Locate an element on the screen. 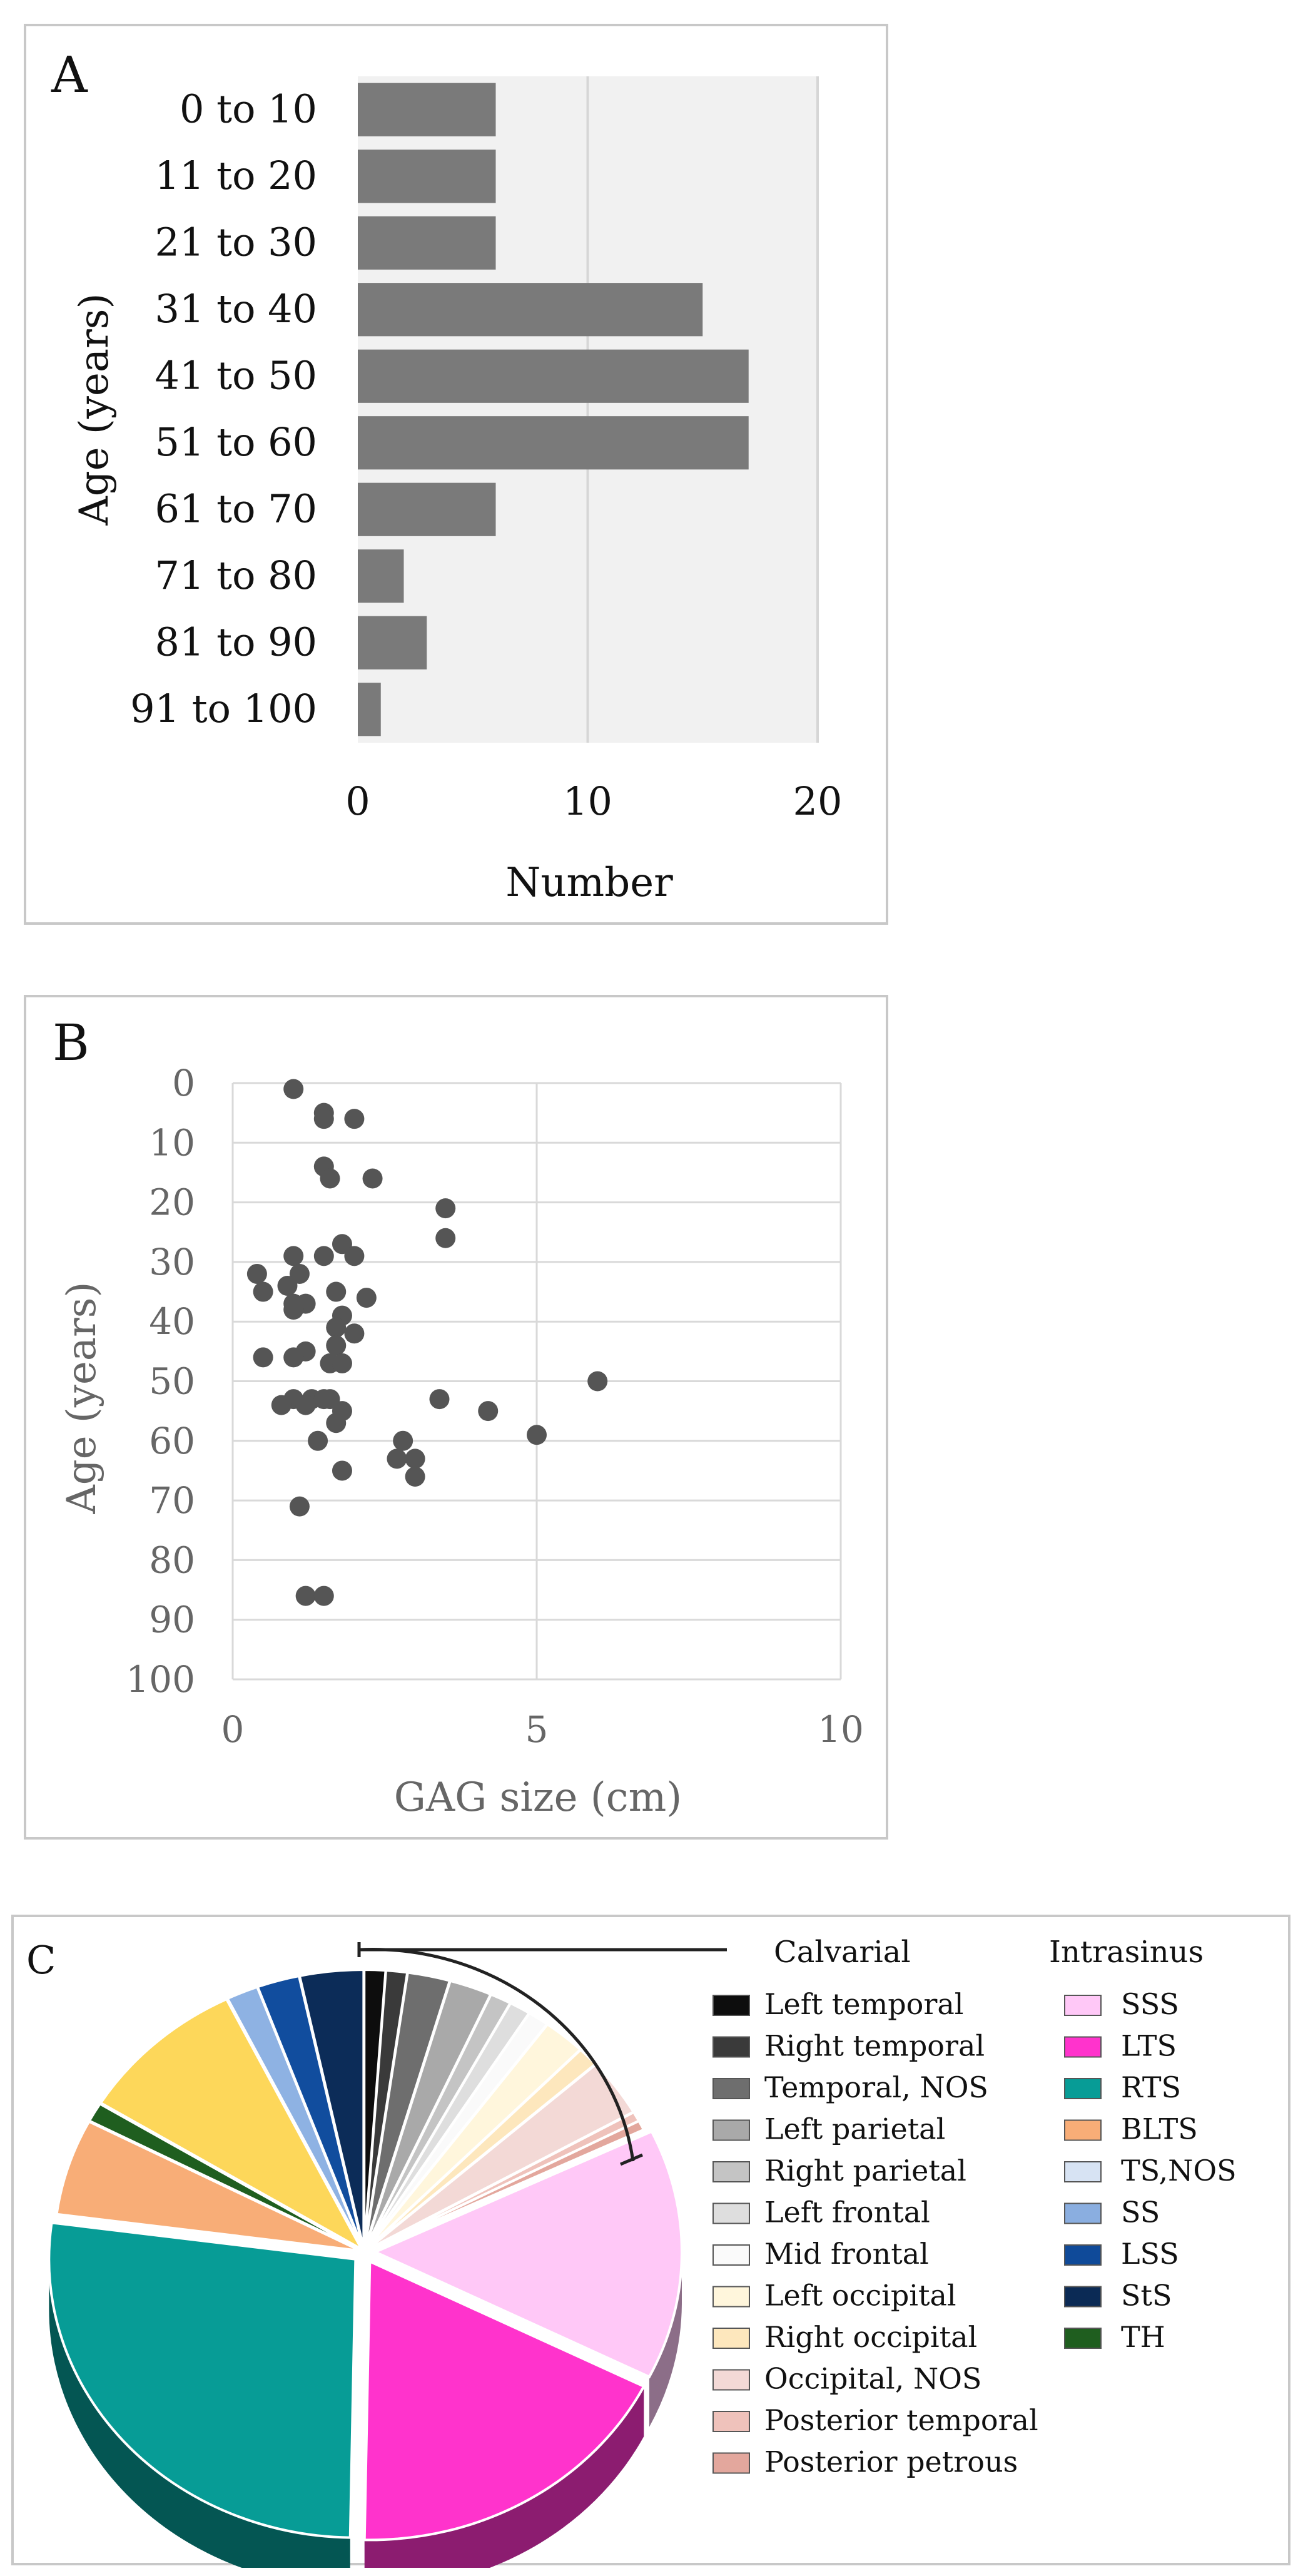  x-tick-label: 0 is located at coordinates (233, 1730).